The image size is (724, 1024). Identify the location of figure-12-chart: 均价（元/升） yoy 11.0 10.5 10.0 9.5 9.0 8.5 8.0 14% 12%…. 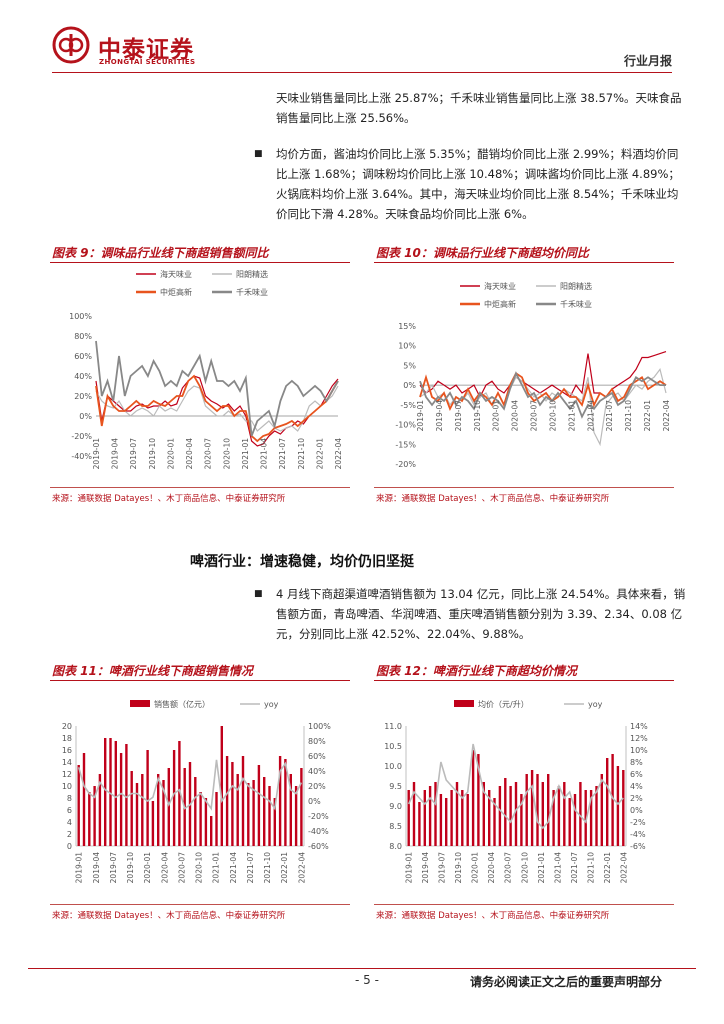
(516, 791).